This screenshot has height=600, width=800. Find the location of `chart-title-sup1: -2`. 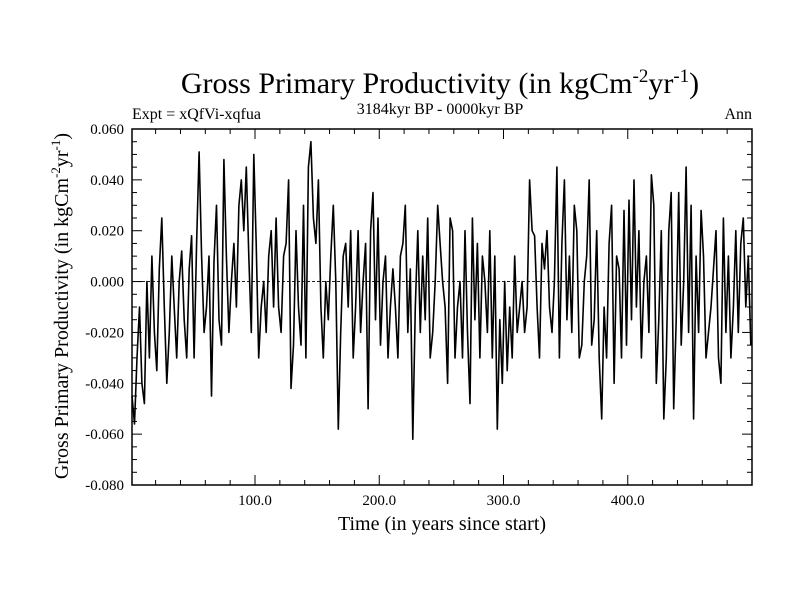

chart-title-sup1: -2 is located at coordinates (641, 76).